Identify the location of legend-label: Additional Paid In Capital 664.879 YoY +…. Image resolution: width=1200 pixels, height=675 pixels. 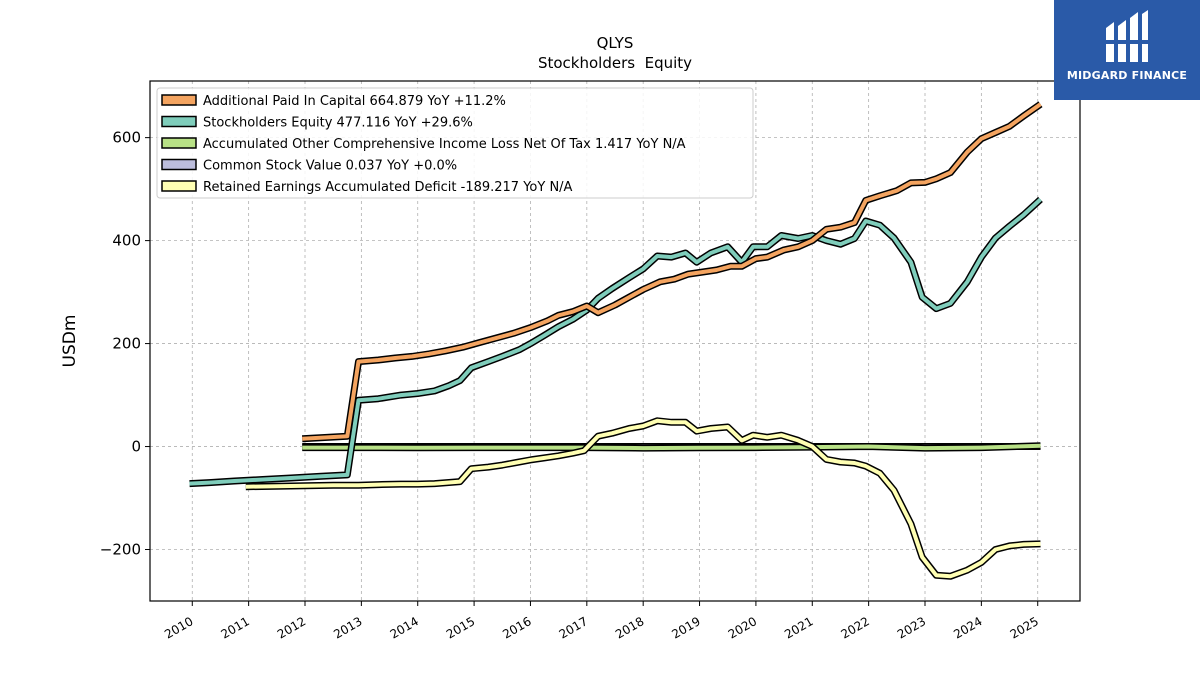
(354, 101).